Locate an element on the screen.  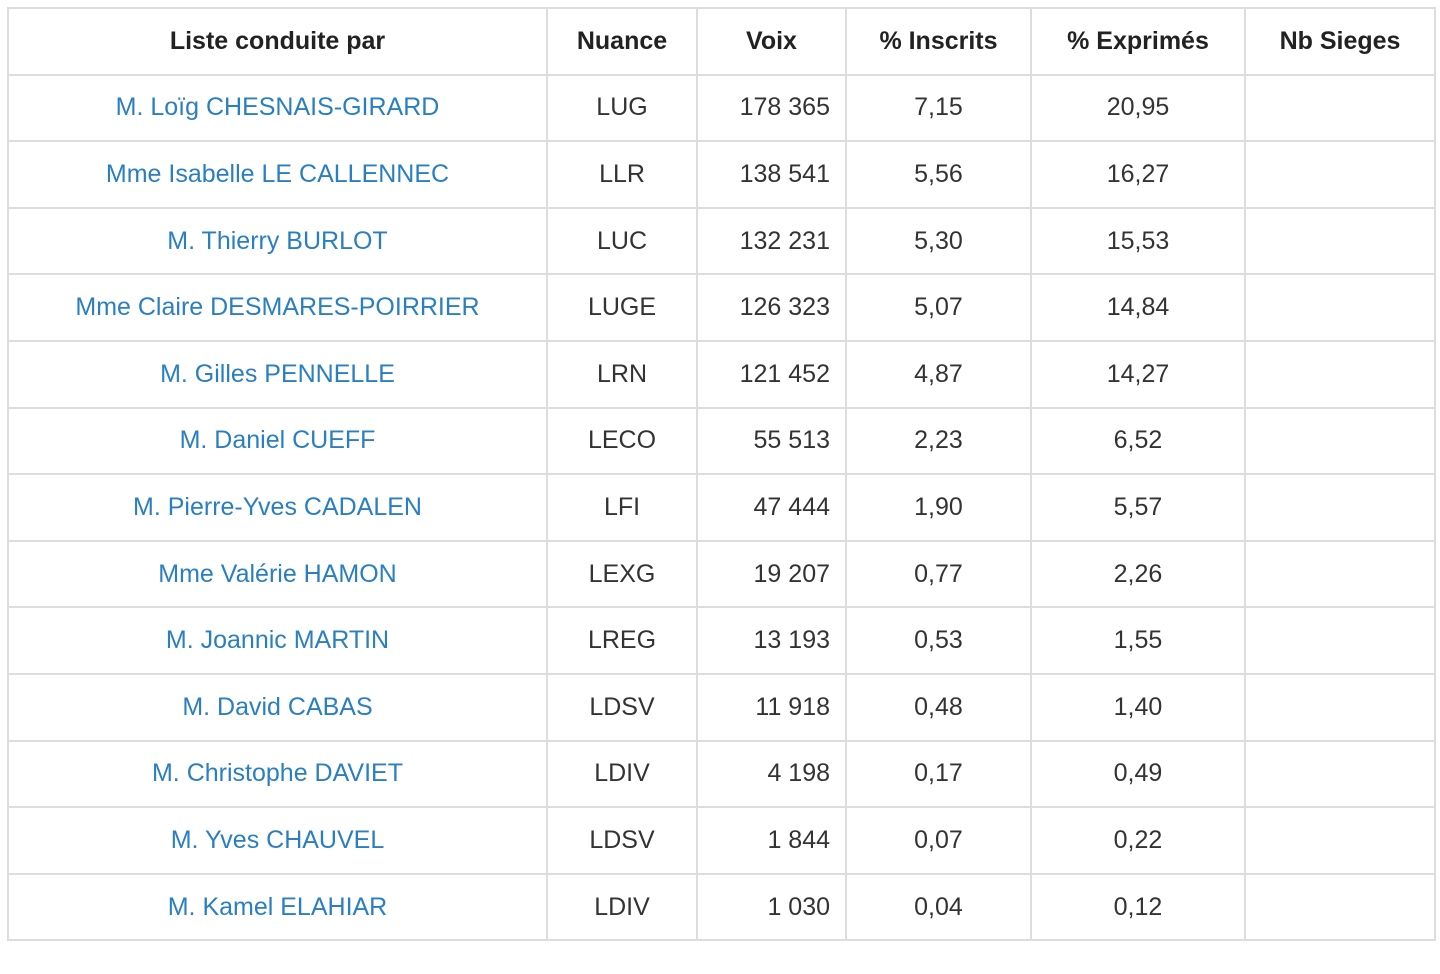
cell-name: M. Christophe DAVIET is located at coordinates (277, 774).